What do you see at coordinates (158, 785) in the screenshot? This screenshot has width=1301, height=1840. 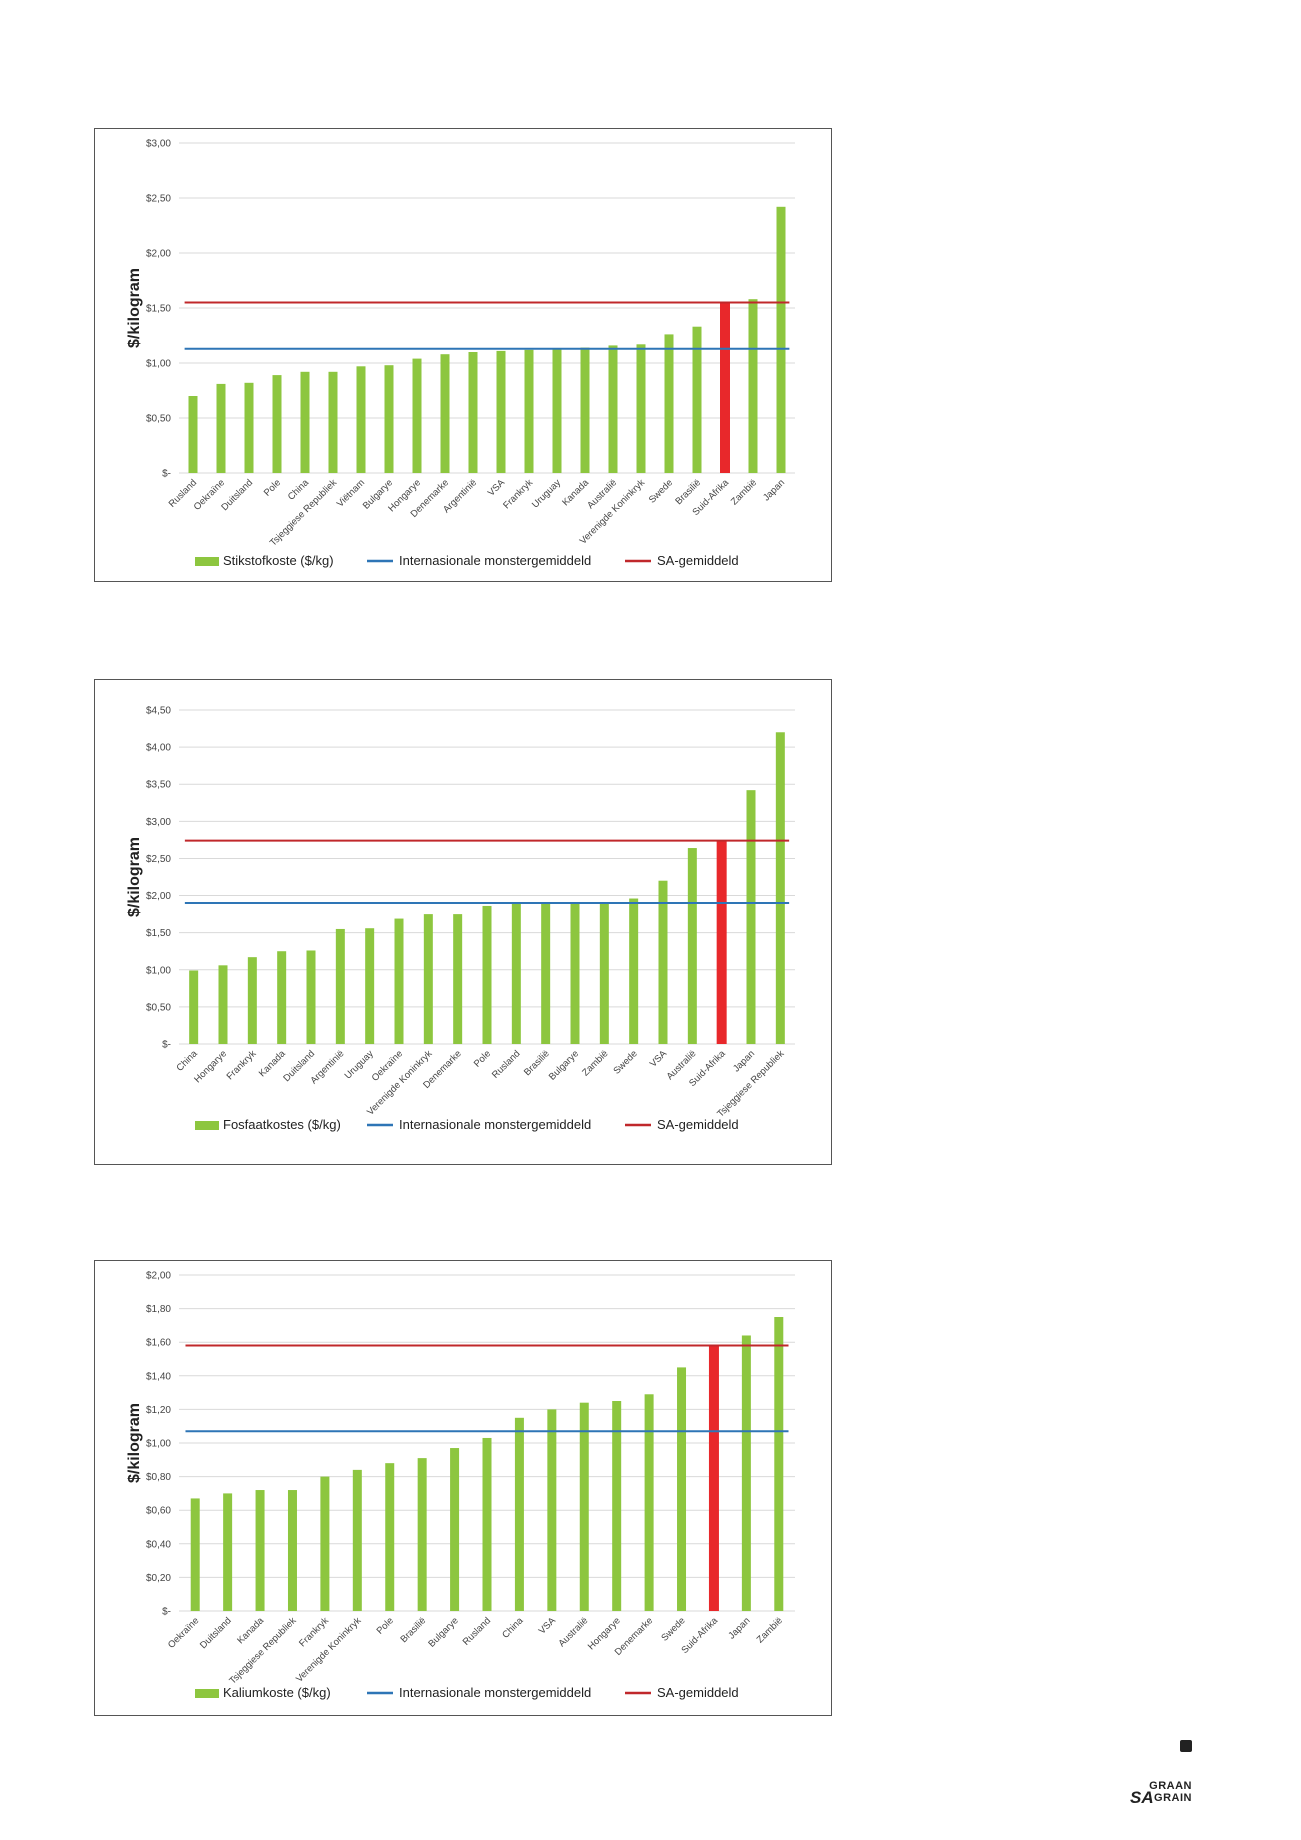 I see `y-tick-label: $3,50` at bounding box center [158, 785].